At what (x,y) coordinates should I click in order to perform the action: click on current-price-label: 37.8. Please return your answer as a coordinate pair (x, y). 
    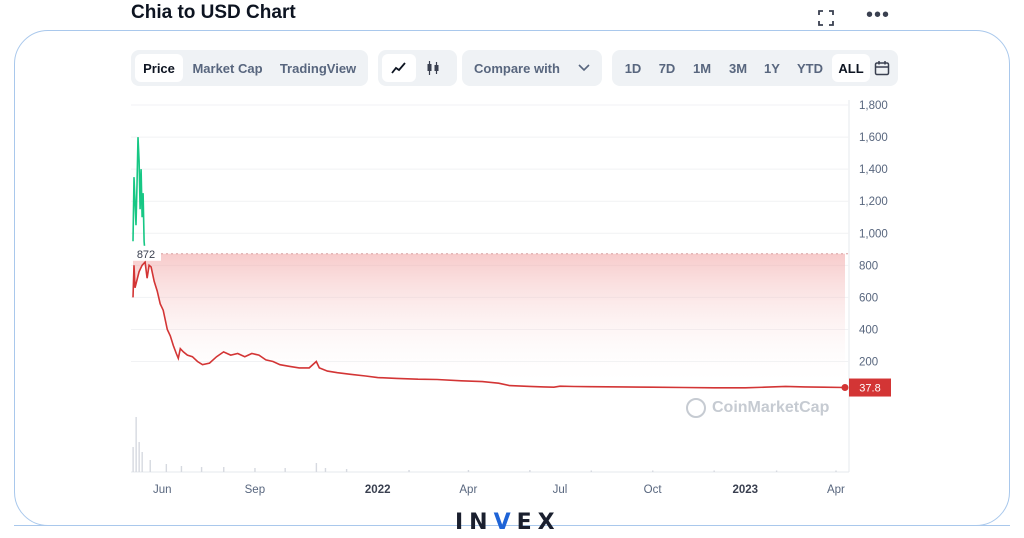
    Looking at the image, I should click on (869, 389).